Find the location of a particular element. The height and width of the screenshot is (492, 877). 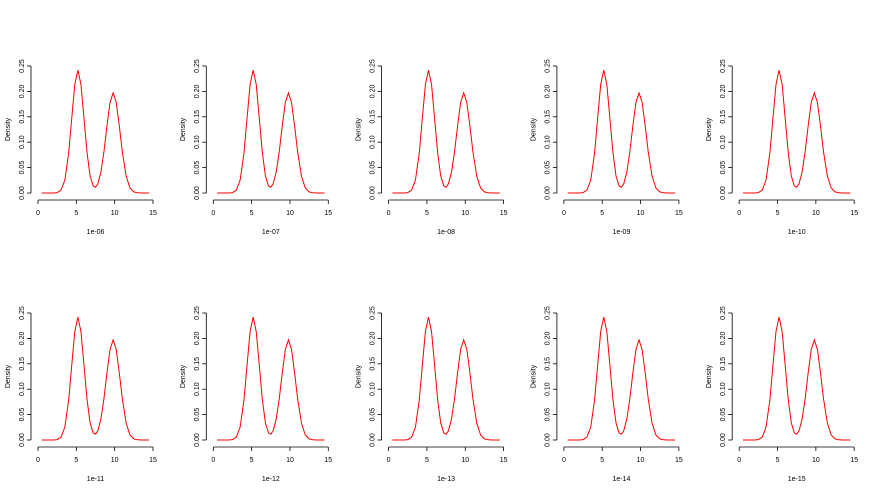

x-axis-label: 1e-09 is located at coordinates (621, 232).